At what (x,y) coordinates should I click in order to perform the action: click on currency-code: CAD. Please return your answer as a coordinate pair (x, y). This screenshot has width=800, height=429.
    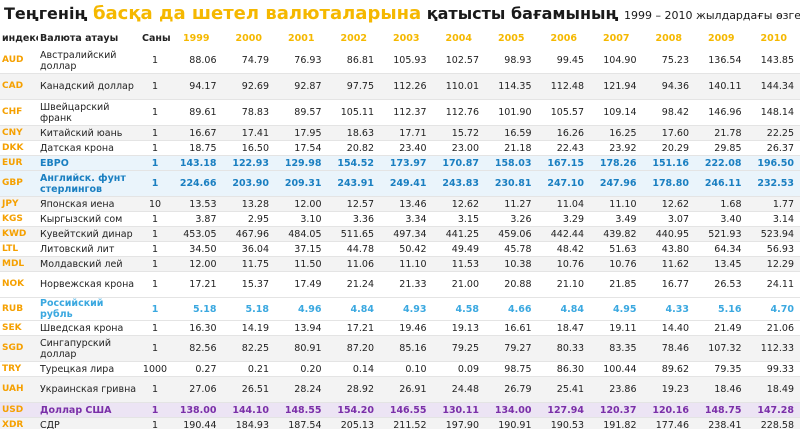
    Looking at the image, I should click on (19, 86).